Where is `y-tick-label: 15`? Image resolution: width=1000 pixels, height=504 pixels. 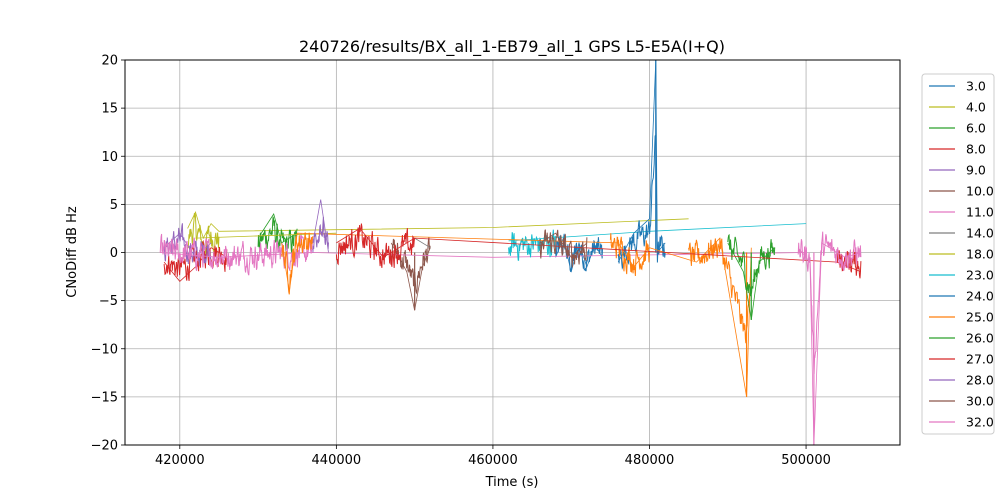 y-tick-label: 15 is located at coordinates (109, 109).